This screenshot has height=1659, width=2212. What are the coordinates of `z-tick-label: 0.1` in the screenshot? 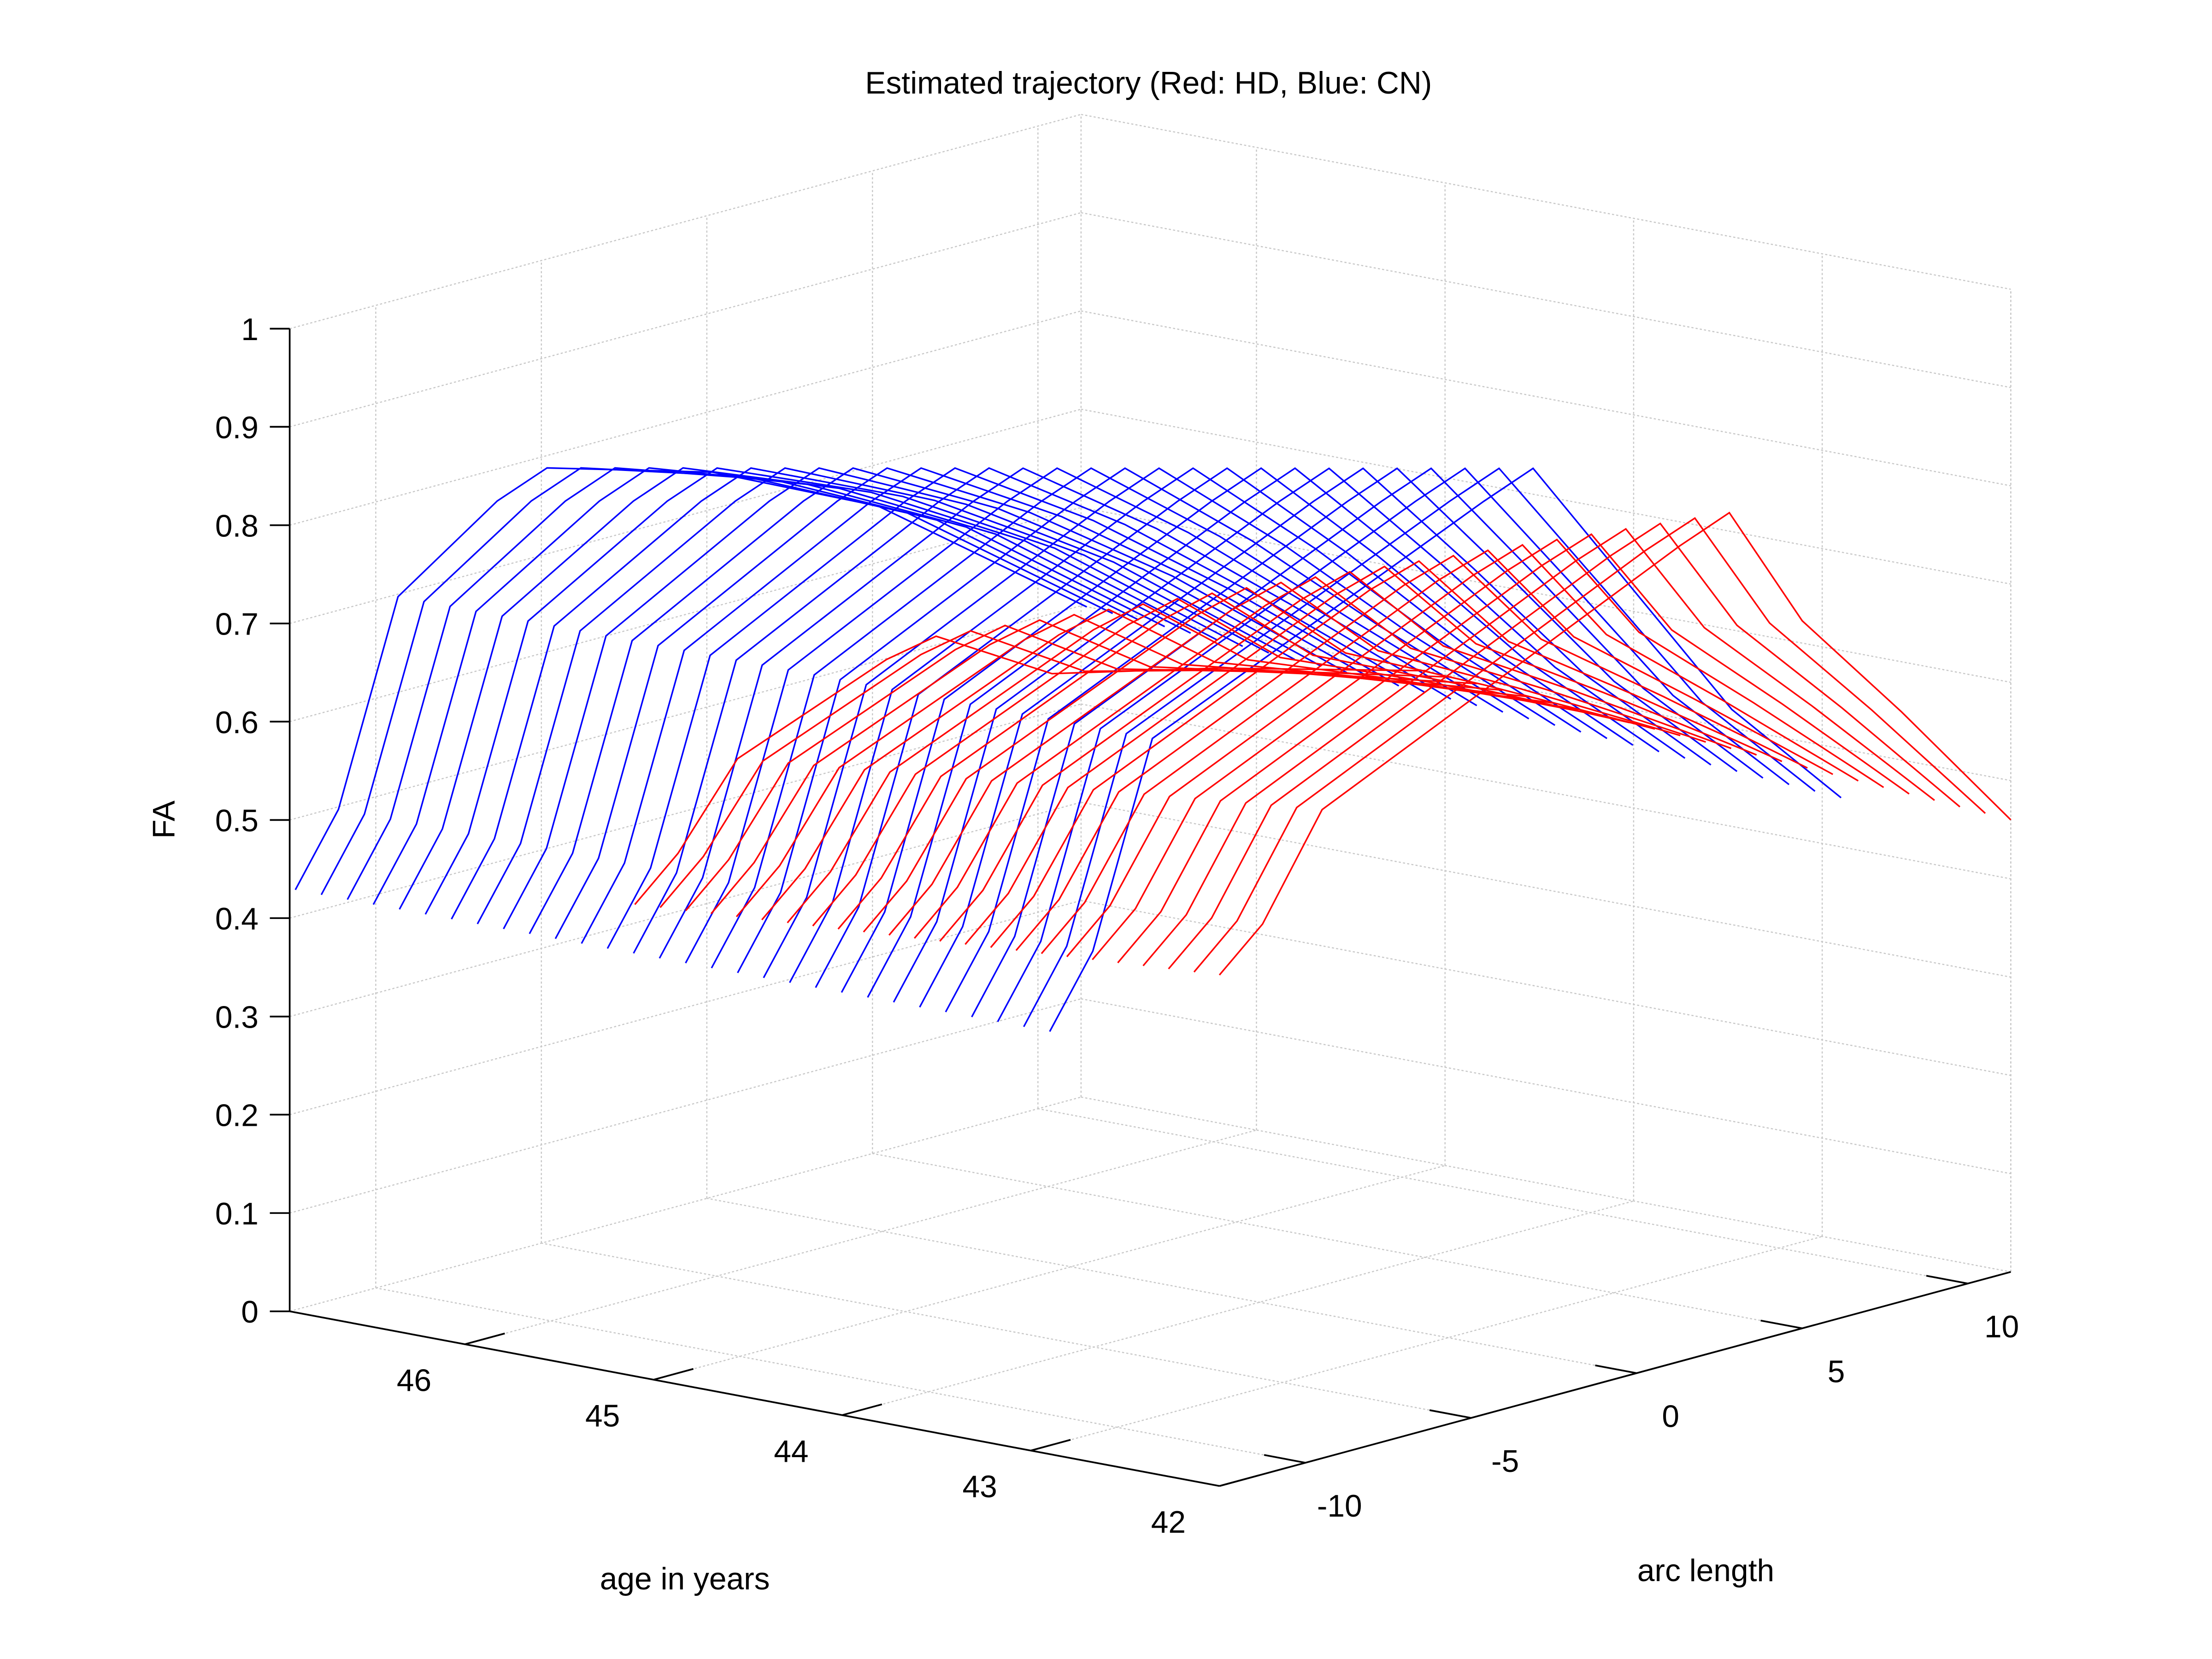 It's located at (237, 1214).